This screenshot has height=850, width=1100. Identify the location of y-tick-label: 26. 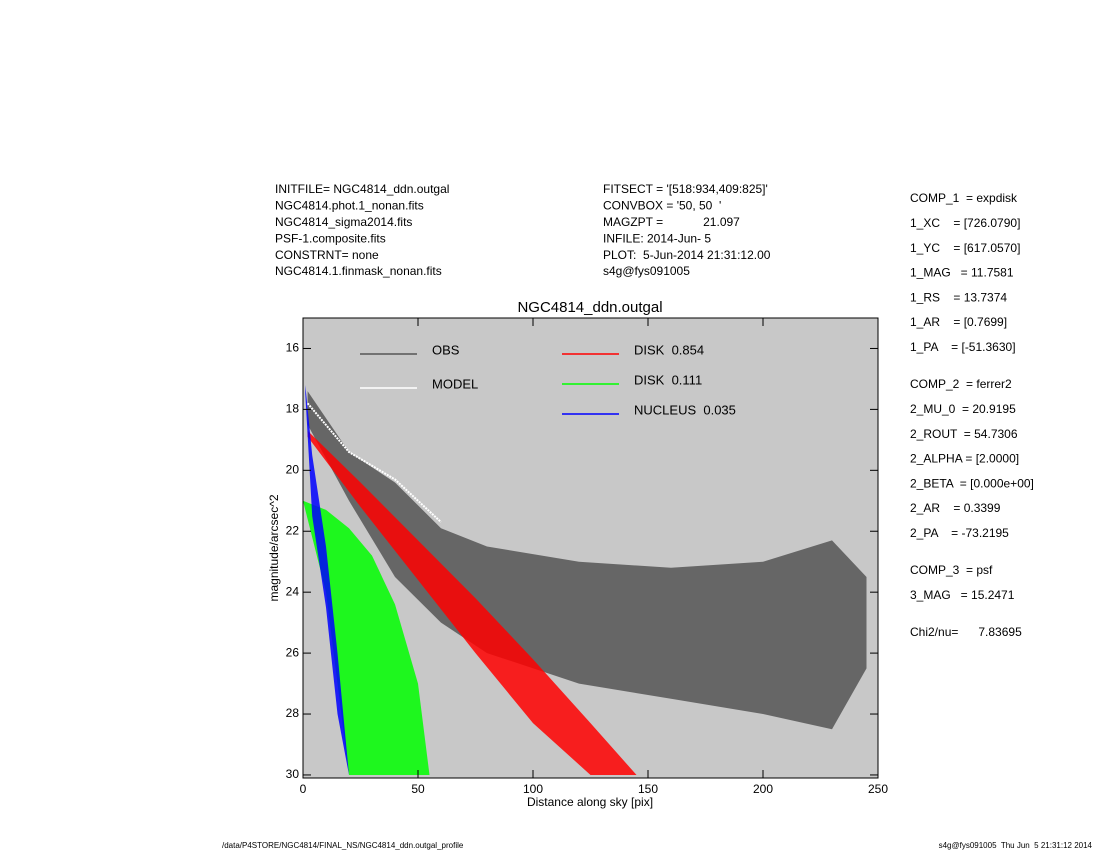
(293, 652).